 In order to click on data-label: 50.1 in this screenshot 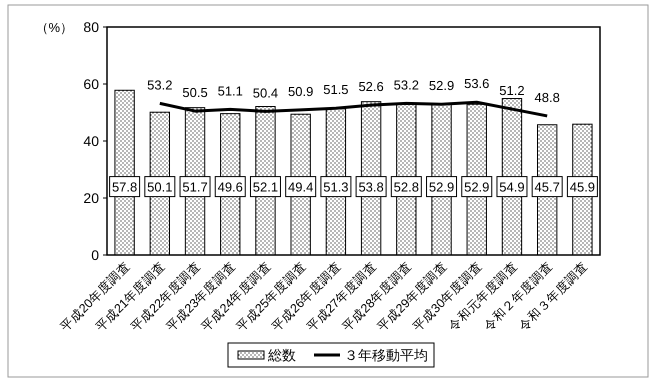, I will do `click(159, 187)`.